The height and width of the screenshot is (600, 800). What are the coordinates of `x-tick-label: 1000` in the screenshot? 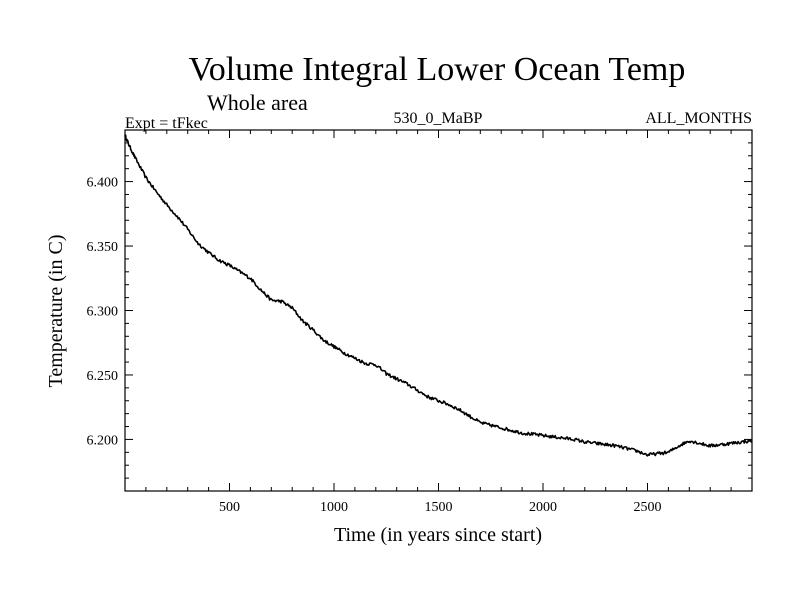 It's located at (334, 507).